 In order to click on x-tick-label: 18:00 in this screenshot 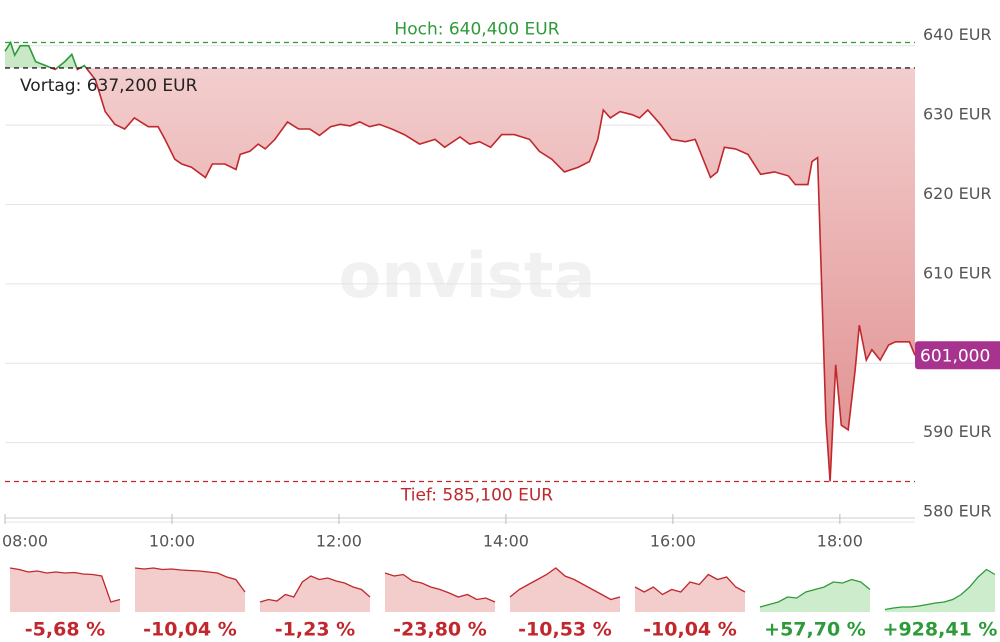, I will do `click(840, 541)`.